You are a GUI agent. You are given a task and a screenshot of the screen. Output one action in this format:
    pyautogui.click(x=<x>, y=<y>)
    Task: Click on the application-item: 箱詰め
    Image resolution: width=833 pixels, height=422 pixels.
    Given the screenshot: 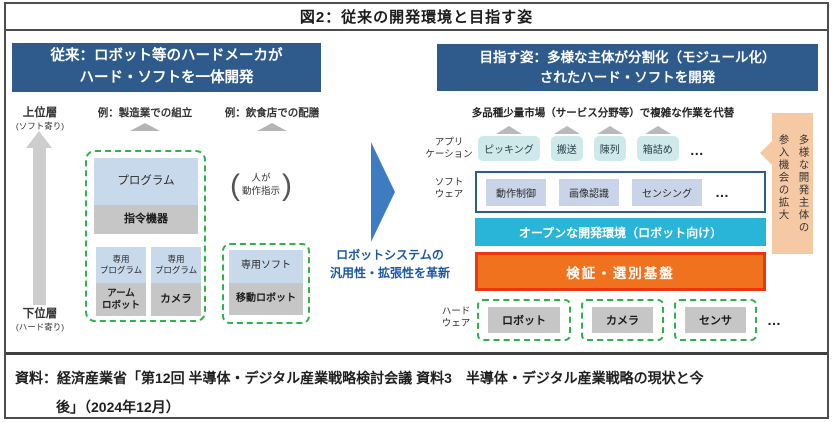 What is the action you would take?
    pyautogui.click(x=657, y=143)
    